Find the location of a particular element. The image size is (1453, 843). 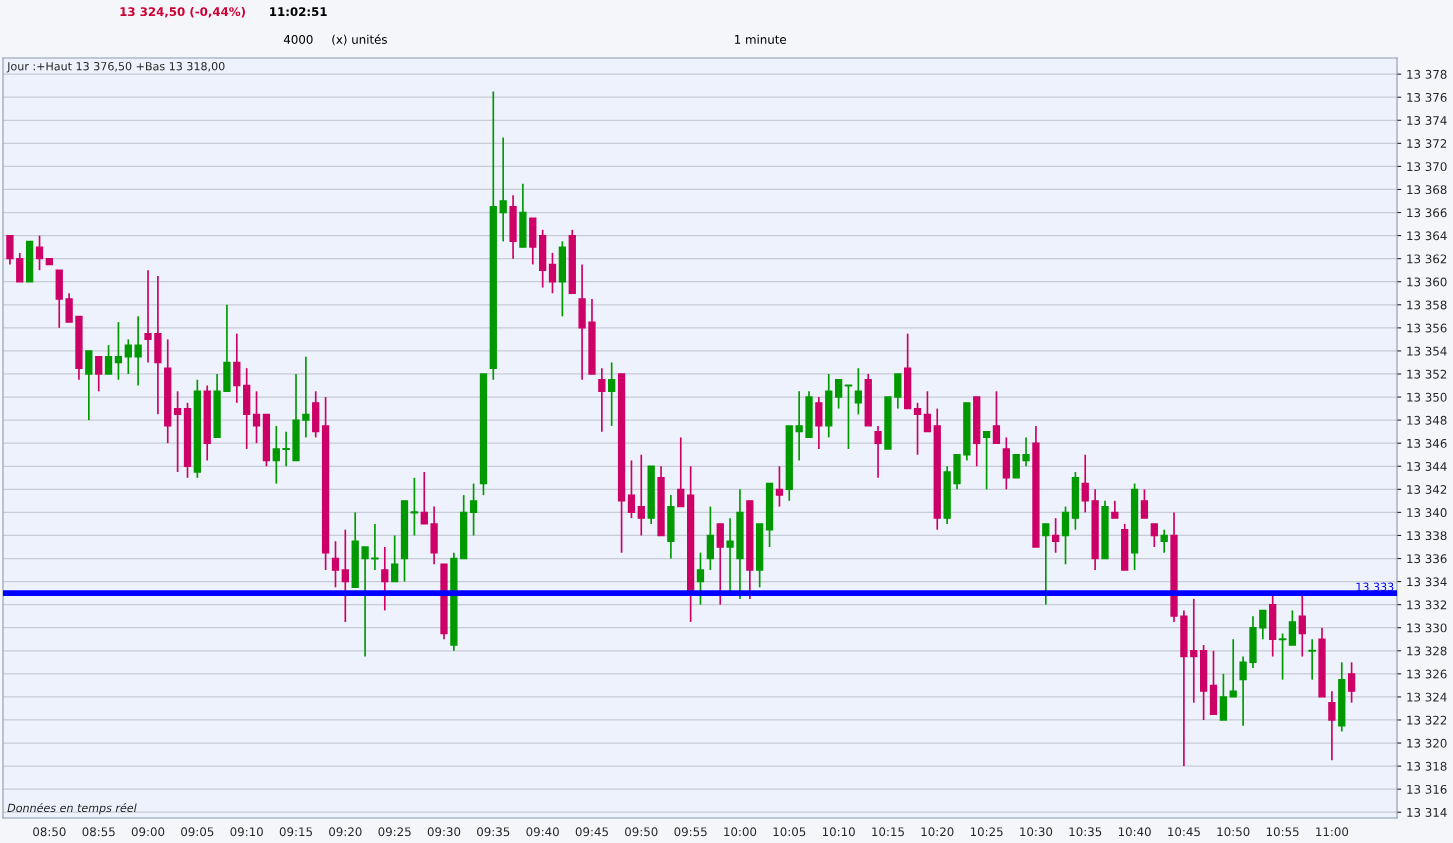

x-tick-label: 10:15 is located at coordinates (888, 832).